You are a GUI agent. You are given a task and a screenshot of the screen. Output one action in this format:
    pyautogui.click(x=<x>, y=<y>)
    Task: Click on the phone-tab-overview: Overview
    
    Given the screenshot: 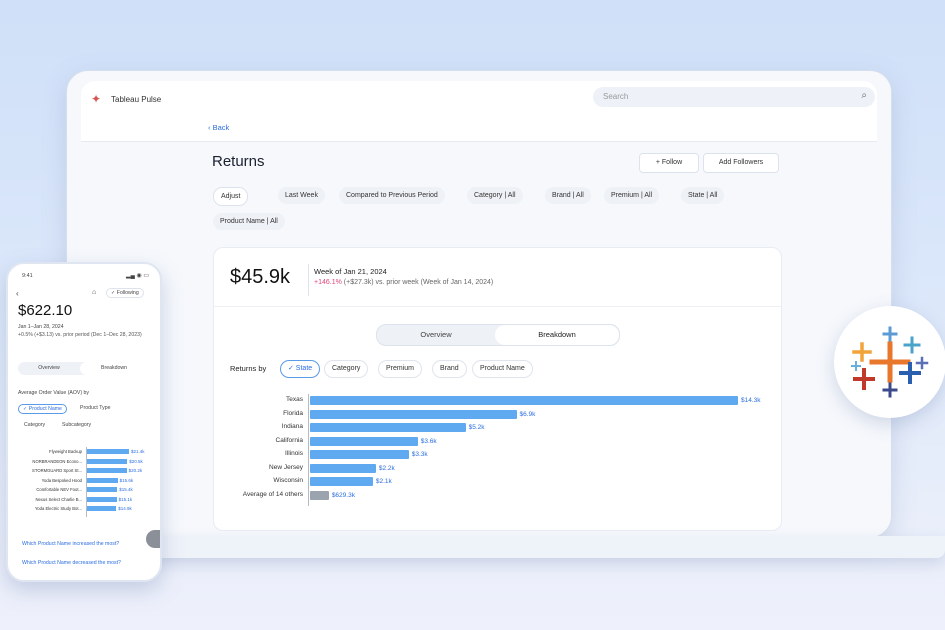 What is the action you would take?
    pyautogui.click(x=49, y=368)
    